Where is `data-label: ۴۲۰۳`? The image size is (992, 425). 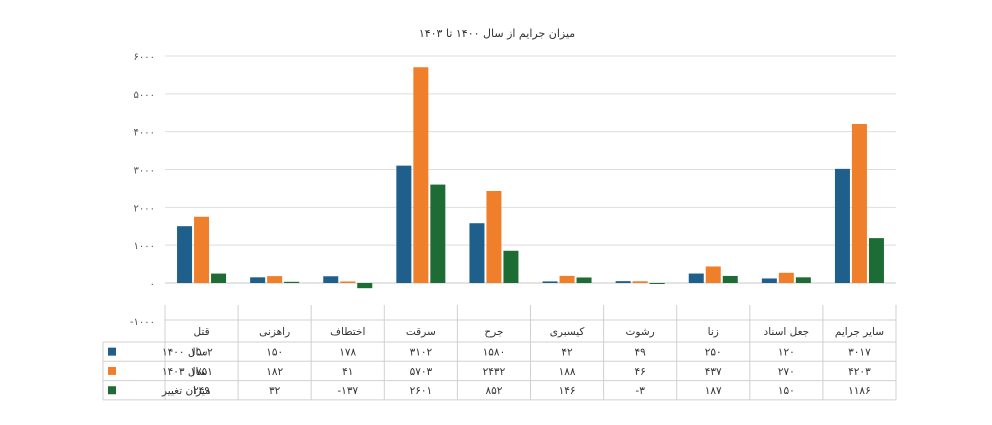 data-label: ۴۲۰۳ is located at coordinates (859, 372).